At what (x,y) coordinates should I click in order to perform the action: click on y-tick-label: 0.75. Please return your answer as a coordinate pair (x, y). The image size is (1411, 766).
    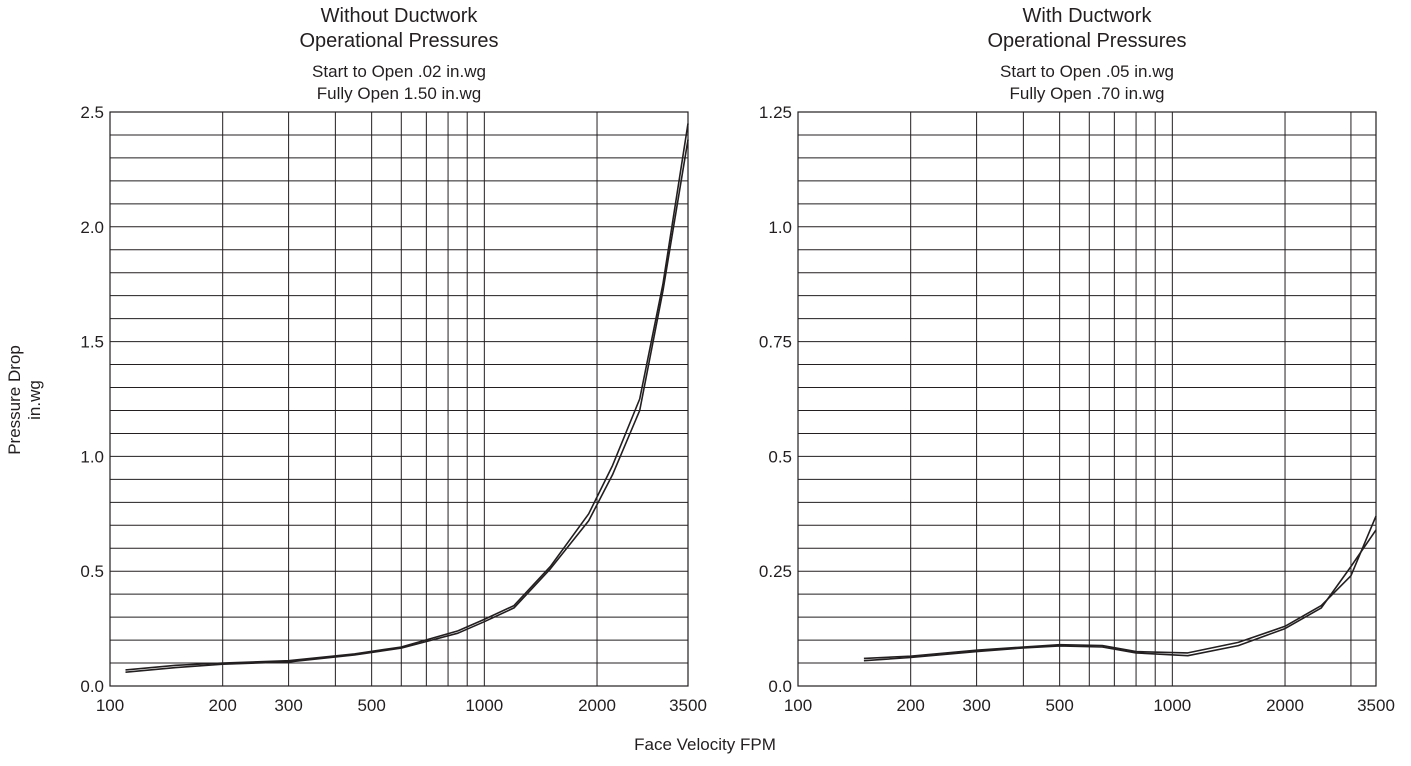
    Looking at the image, I should click on (775, 342).